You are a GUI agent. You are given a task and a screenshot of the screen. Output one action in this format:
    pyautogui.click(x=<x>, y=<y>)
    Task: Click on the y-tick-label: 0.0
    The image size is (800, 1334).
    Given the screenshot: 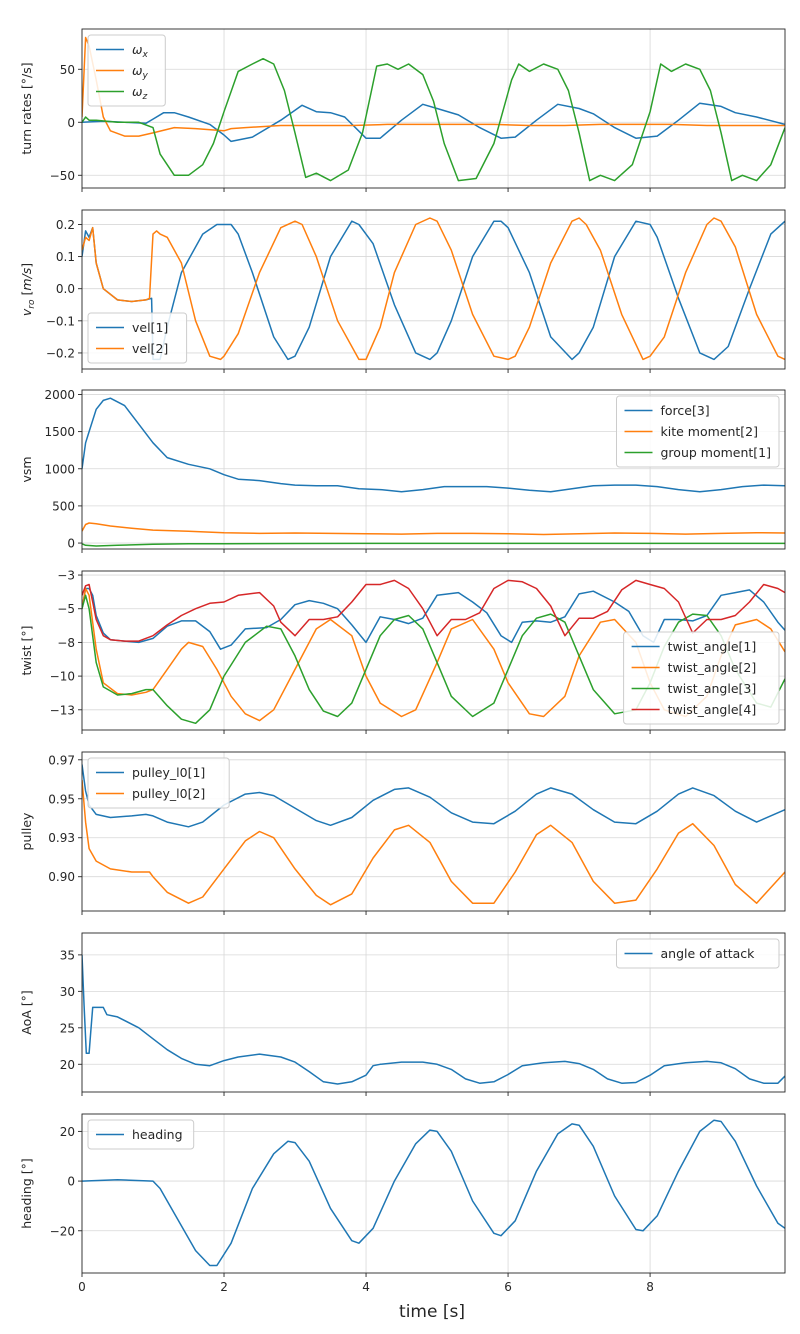 What is the action you would take?
    pyautogui.click(x=65, y=289)
    